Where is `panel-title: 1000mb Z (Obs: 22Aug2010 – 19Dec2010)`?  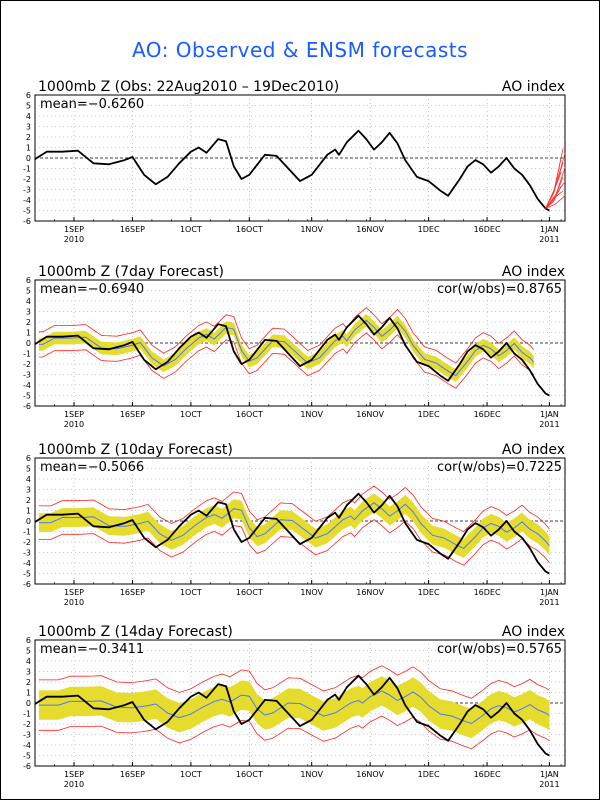 panel-title: 1000mb Z (Obs: 22Aug2010 – 19Dec2010) is located at coordinates (188, 87).